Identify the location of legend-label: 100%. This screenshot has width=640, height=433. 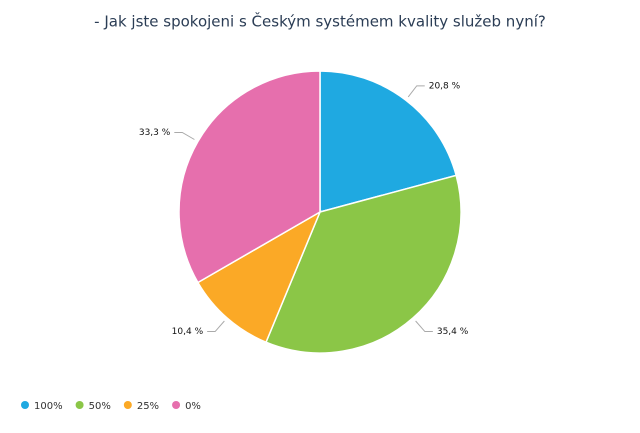
(48, 406).